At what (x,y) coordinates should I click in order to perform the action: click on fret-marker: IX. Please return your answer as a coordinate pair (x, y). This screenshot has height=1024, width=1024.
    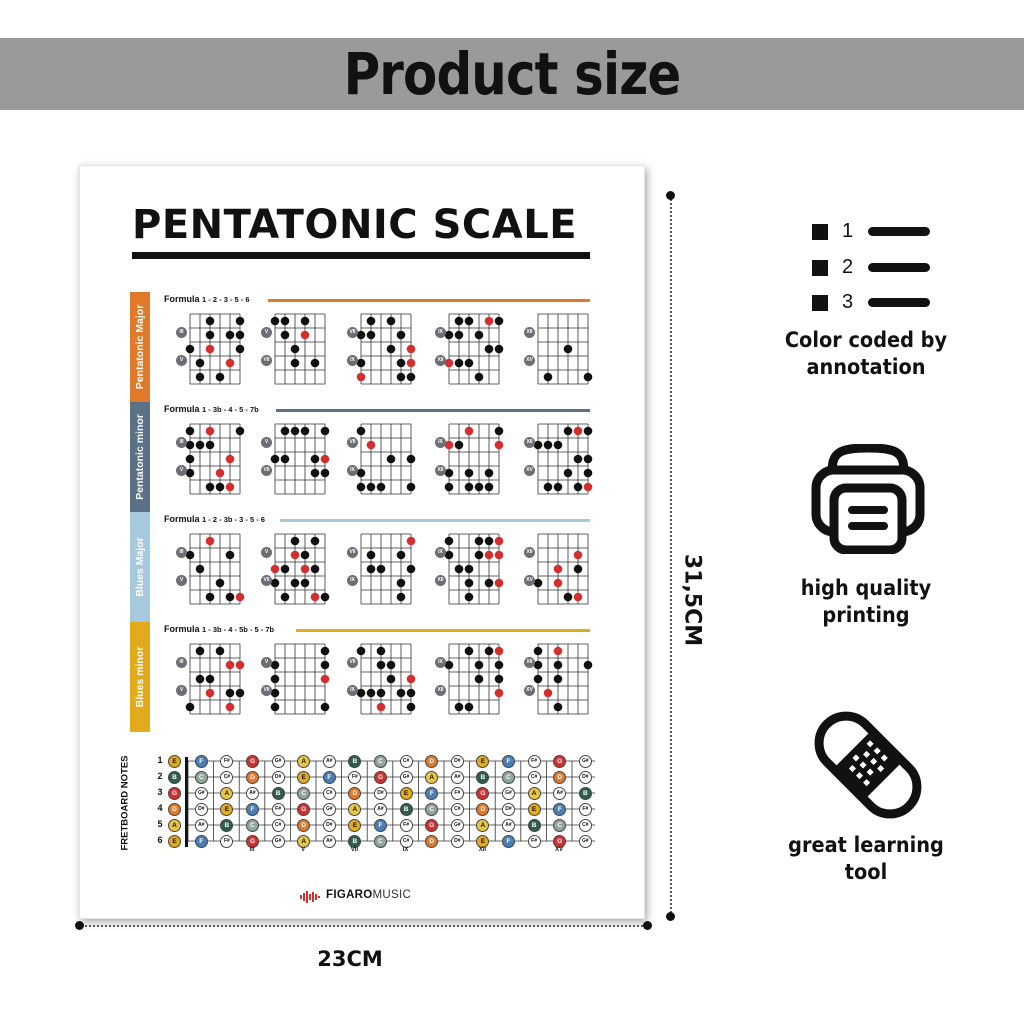
    Looking at the image, I should click on (405, 850).